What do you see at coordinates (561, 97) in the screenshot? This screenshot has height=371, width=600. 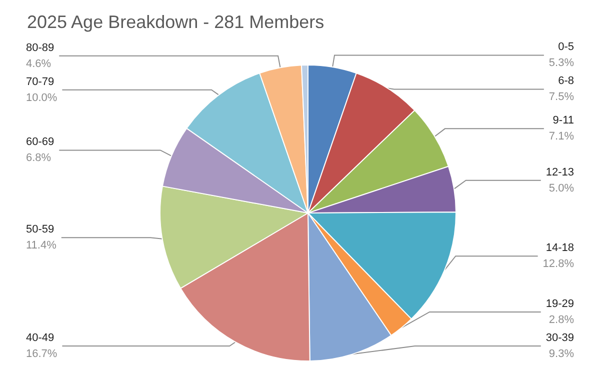 I see `data-label: 7.5%` at bounding box center [561, 97].